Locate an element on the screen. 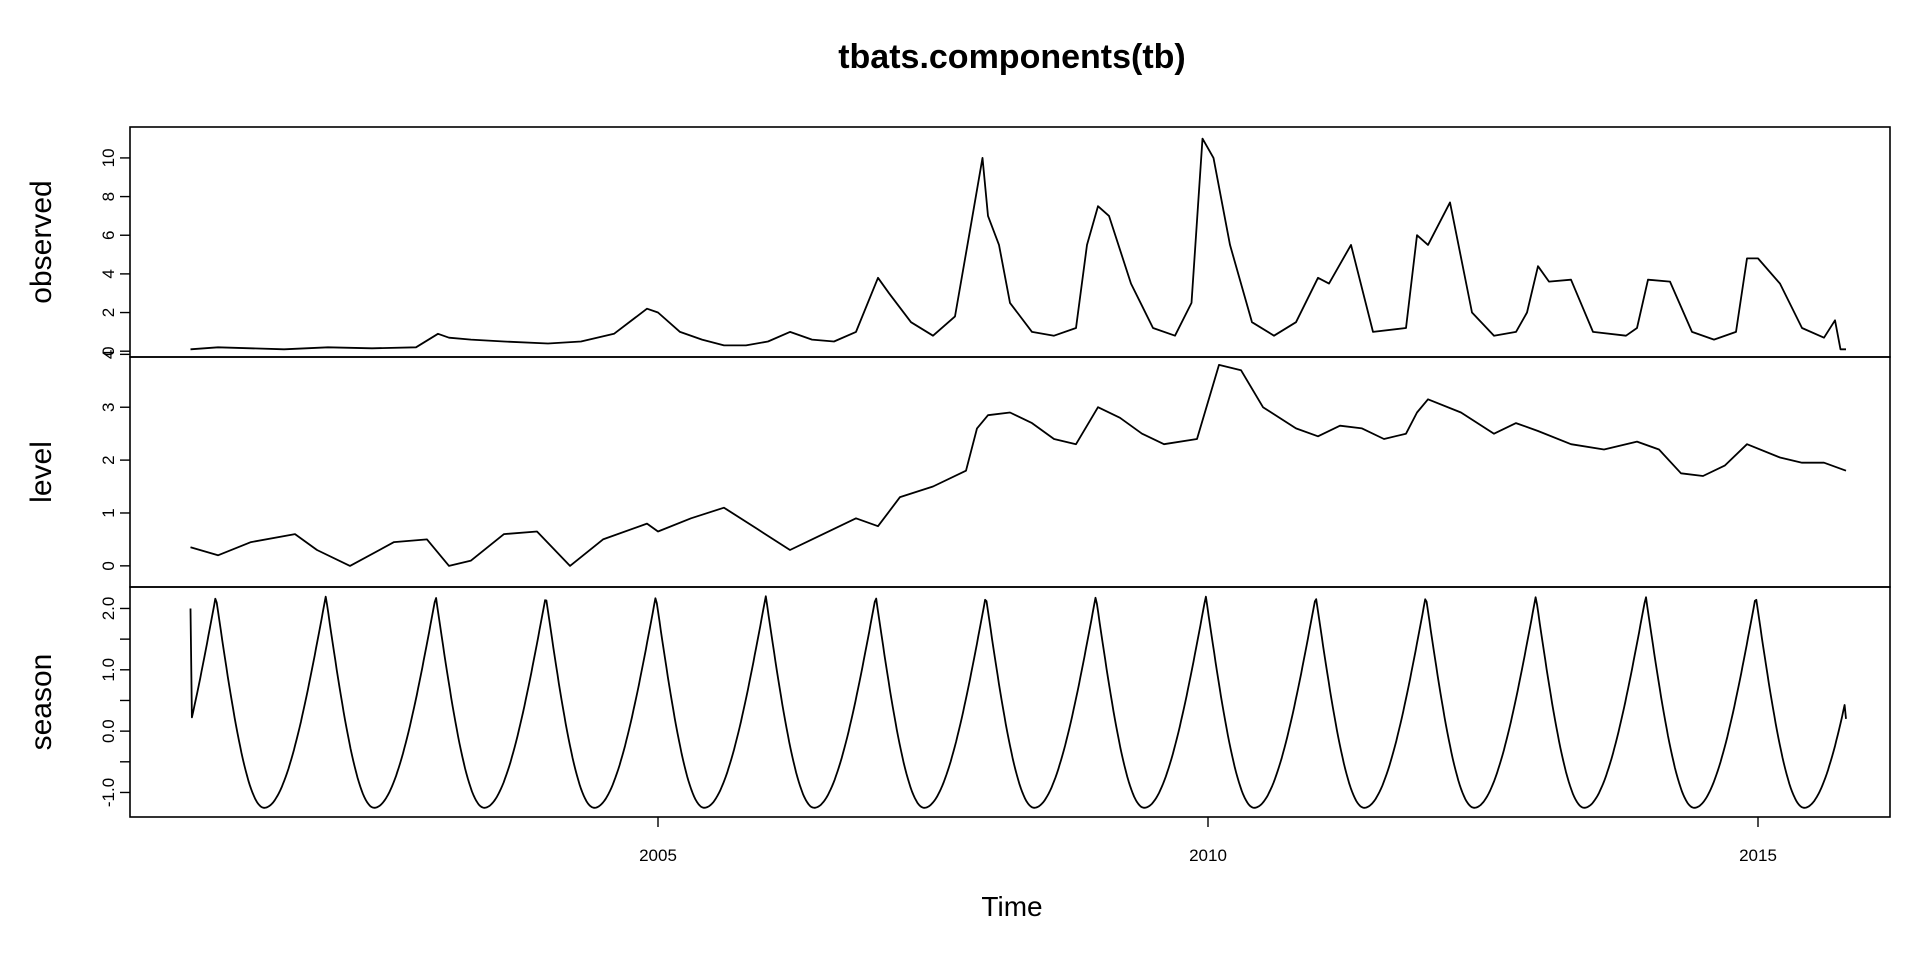 The image size is (1920, 960). level-y-axis: 0 1 2 3 4 is located at coordinates (114, 460).